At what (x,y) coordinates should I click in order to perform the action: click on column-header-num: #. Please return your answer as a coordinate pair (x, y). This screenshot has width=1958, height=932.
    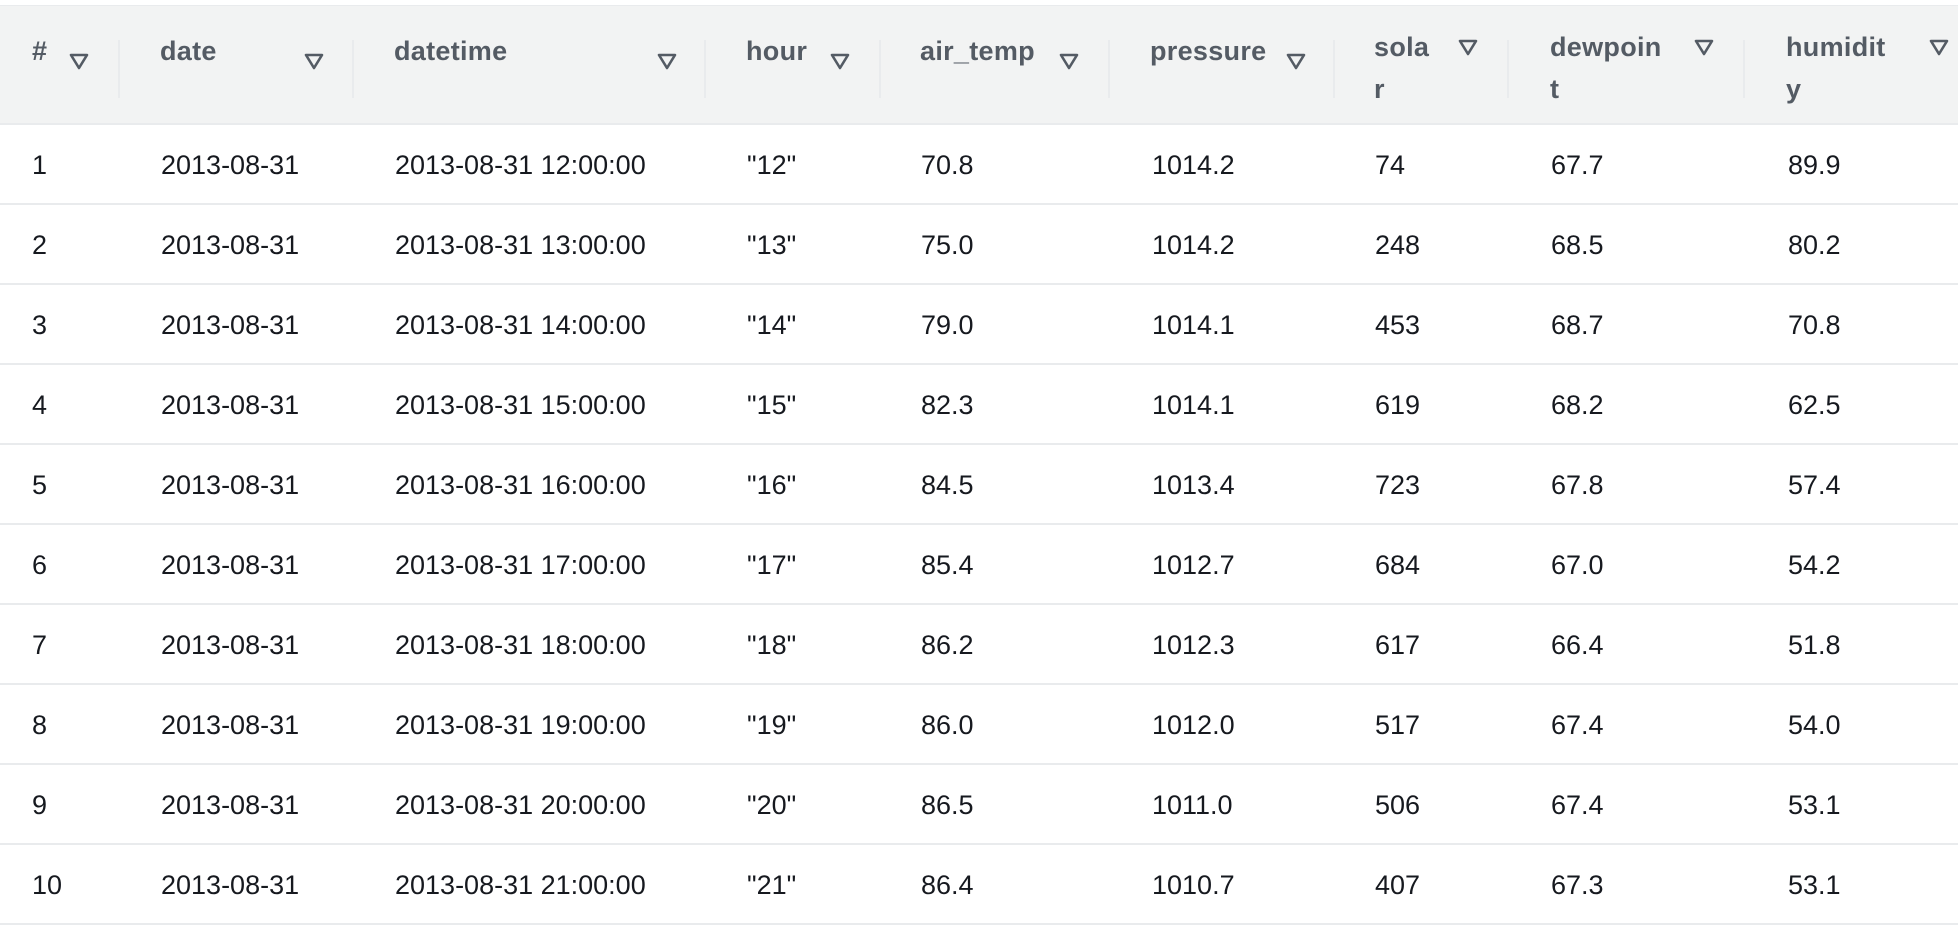
    Looking at the image, I should click on (60, 65).